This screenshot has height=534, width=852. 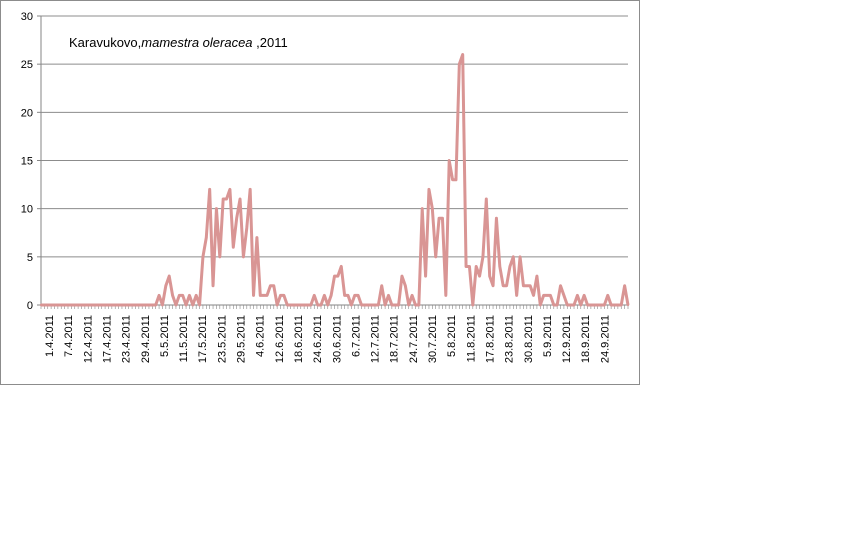 What do you see at coordinates (127, 339) in the screenshot?
I see `x-tick-label: 23.4.2011` at bounding box center [127, 339].